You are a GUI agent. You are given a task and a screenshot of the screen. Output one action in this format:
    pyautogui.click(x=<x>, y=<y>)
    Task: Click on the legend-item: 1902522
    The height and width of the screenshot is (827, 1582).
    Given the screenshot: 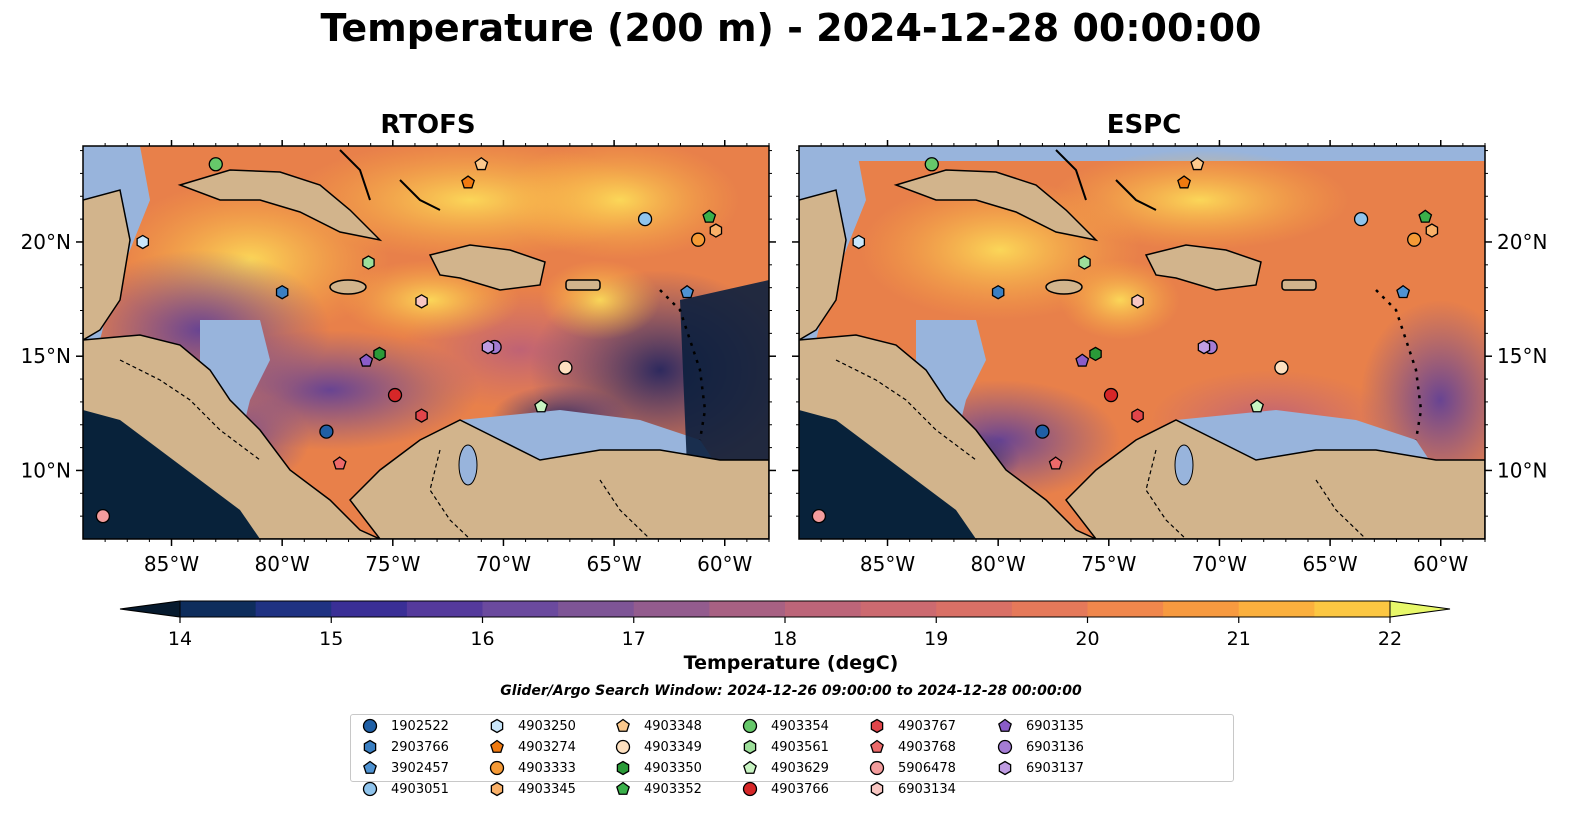 What is the action you would take?
    pyautogui.click(x=405, y=726)
    